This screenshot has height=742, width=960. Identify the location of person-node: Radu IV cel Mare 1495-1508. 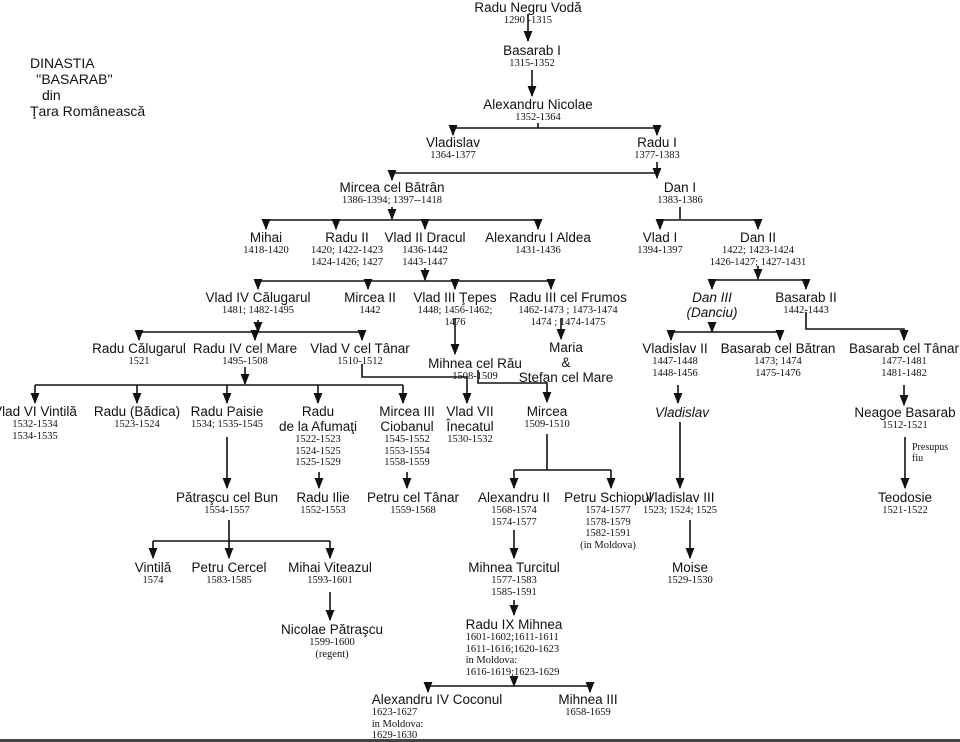
(245, 354).